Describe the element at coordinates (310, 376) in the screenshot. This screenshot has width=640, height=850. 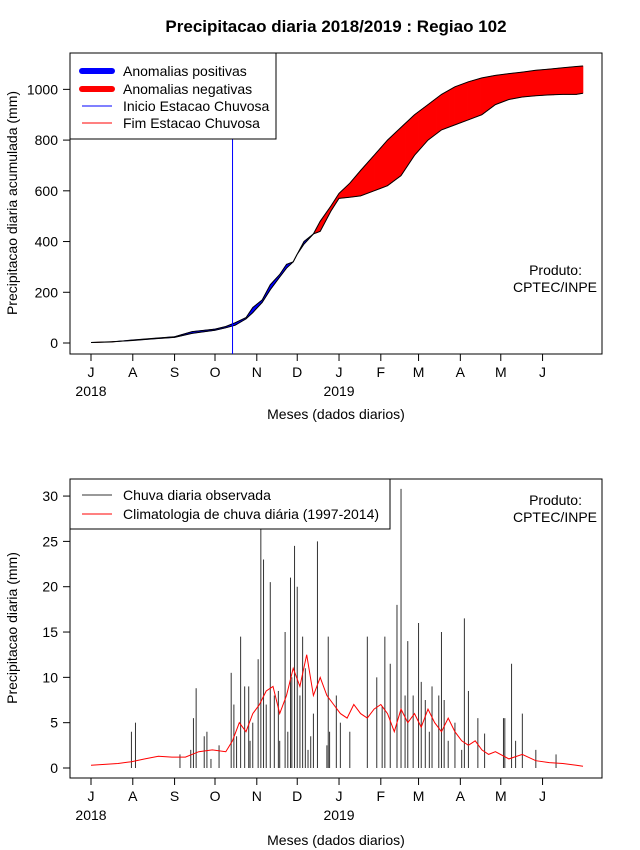
I see `cumulative-x-axis: J A S O N D J F M A M J 2018 2019` at that location.